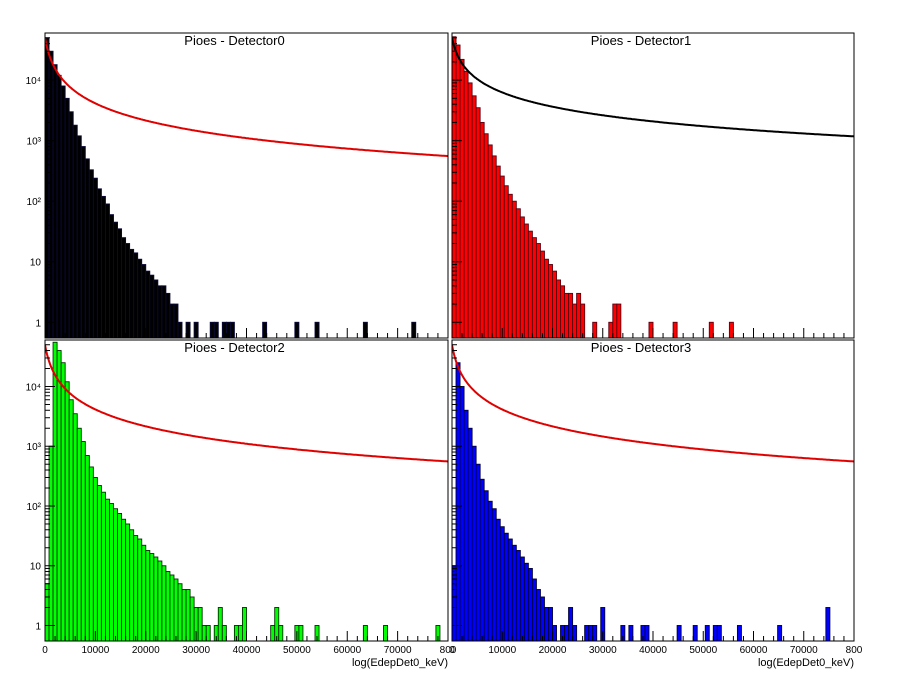  I want to click on panel-title: Pioes - Detector1, so click(641, 40).